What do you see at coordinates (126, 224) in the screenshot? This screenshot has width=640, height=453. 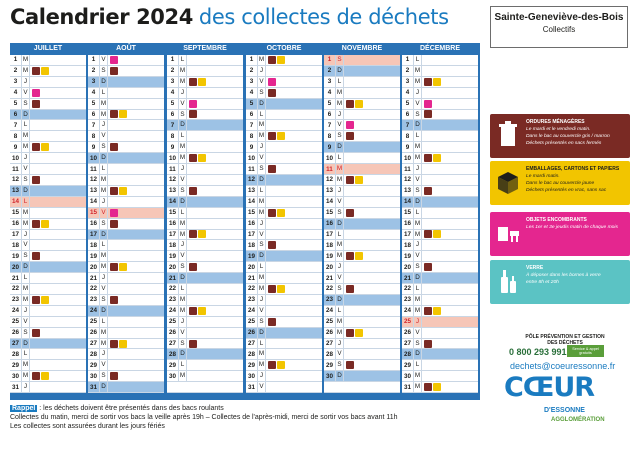 I see `day-row: 16 S` at bounding box center [126, 224].